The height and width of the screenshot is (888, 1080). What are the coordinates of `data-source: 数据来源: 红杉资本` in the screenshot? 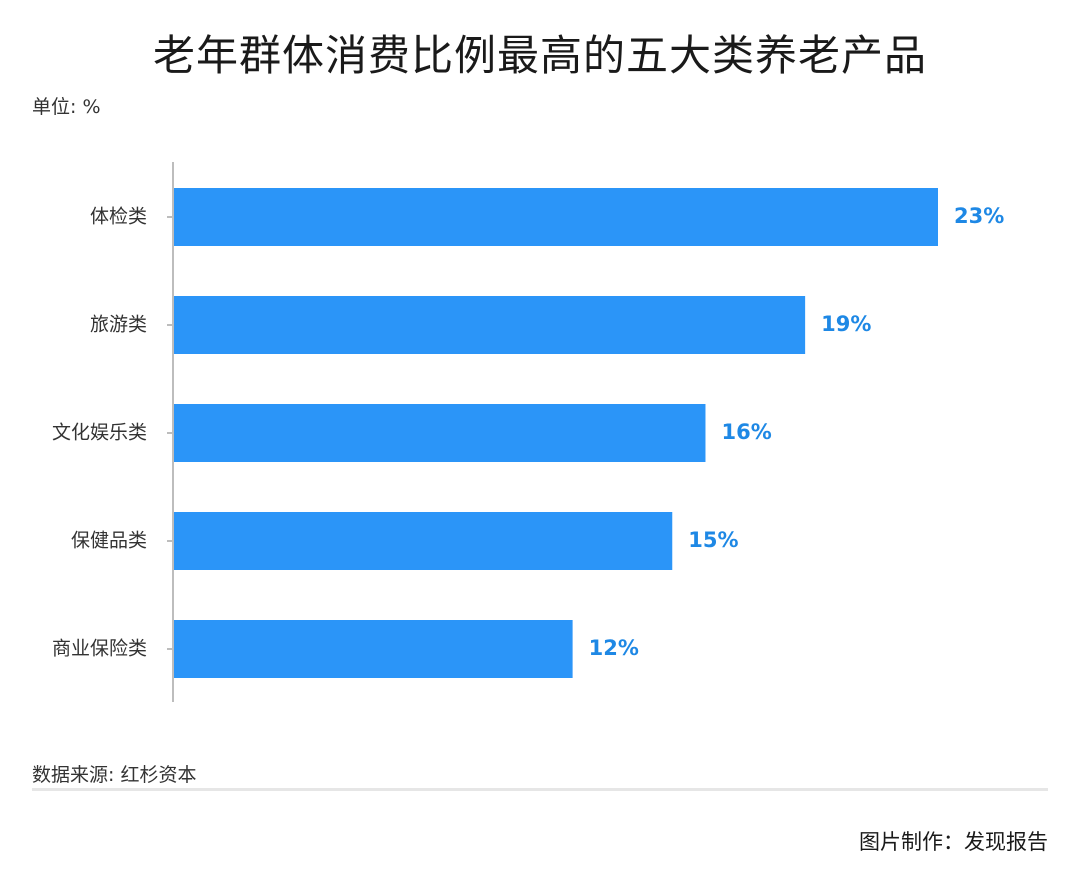 It's located at (114, 775).